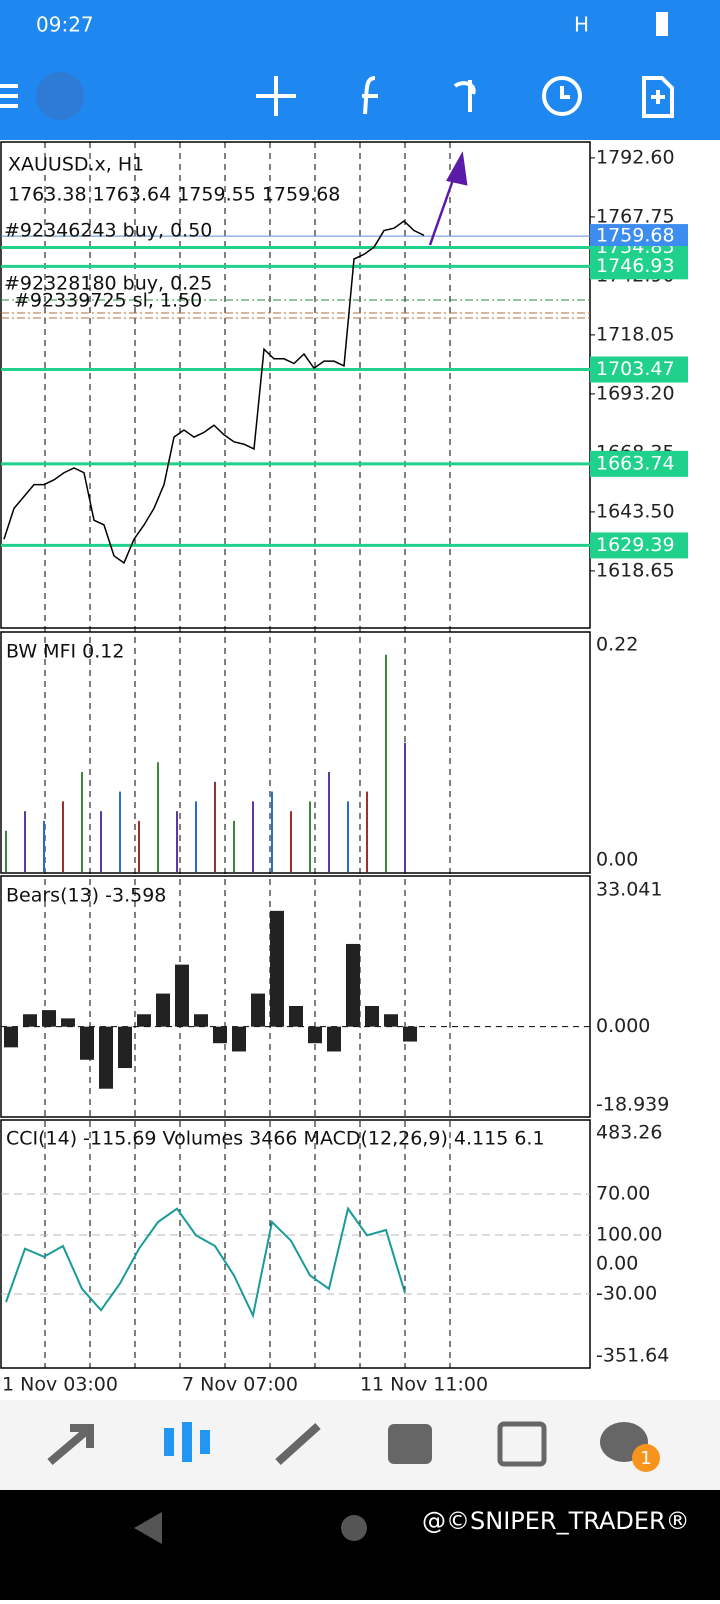  I want to click on nav-news, so click(522, 1444).